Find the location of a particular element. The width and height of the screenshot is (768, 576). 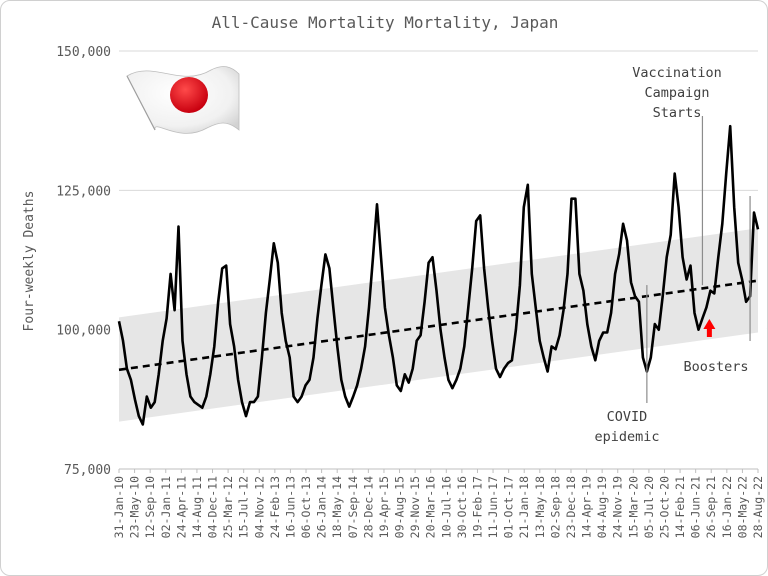

x-tick-label: 05-Jul-20 is located at coordinates (649, 507).